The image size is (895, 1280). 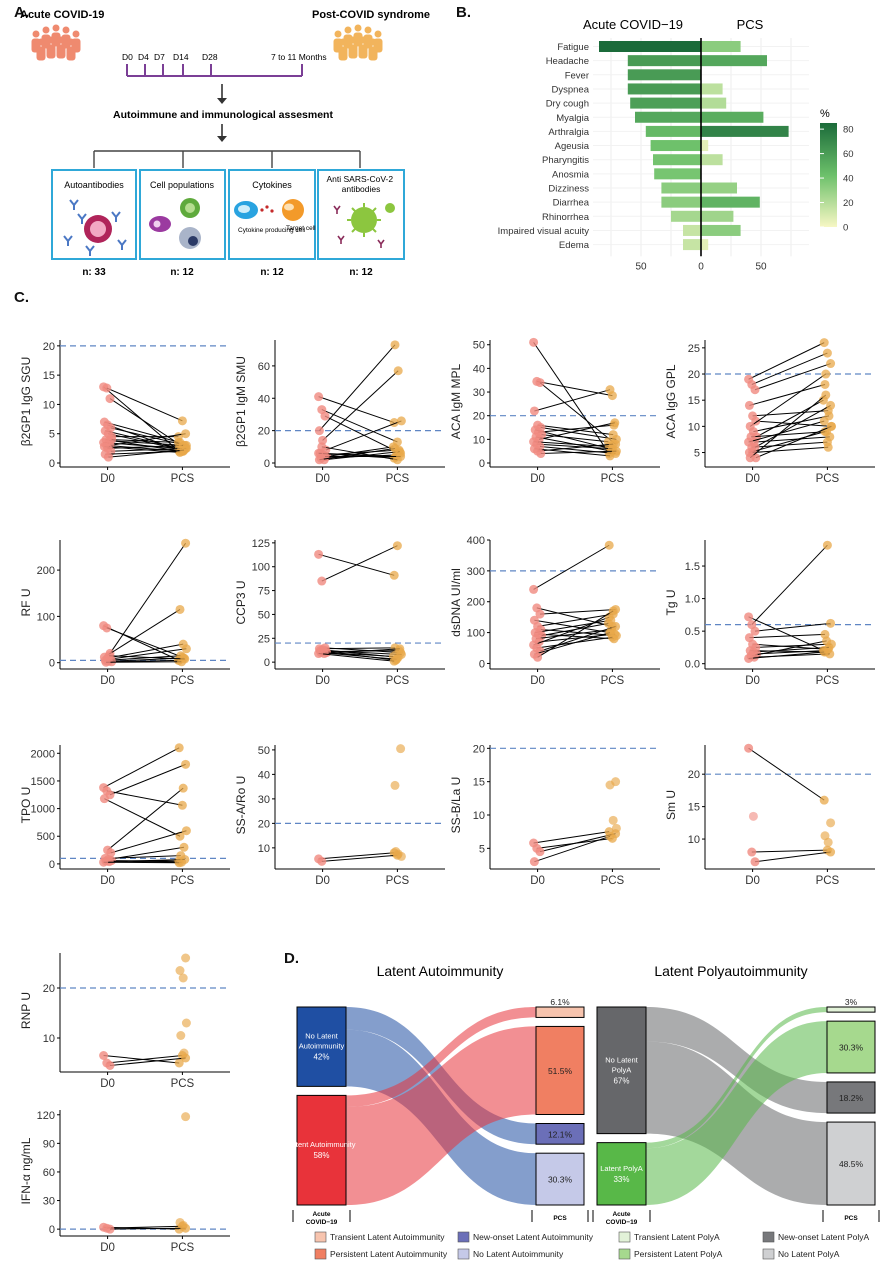 I want to click on sankey-right-node, so click(x=851, y=1047).